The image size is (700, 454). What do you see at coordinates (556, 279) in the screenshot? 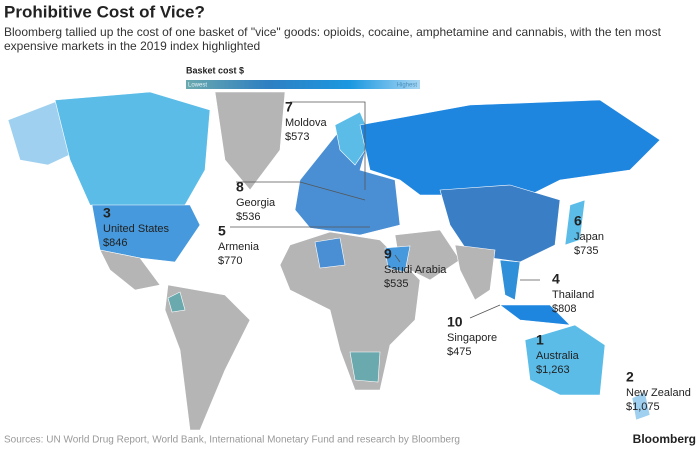
I see `market-rank: 4` at bounding box center [556, 279].